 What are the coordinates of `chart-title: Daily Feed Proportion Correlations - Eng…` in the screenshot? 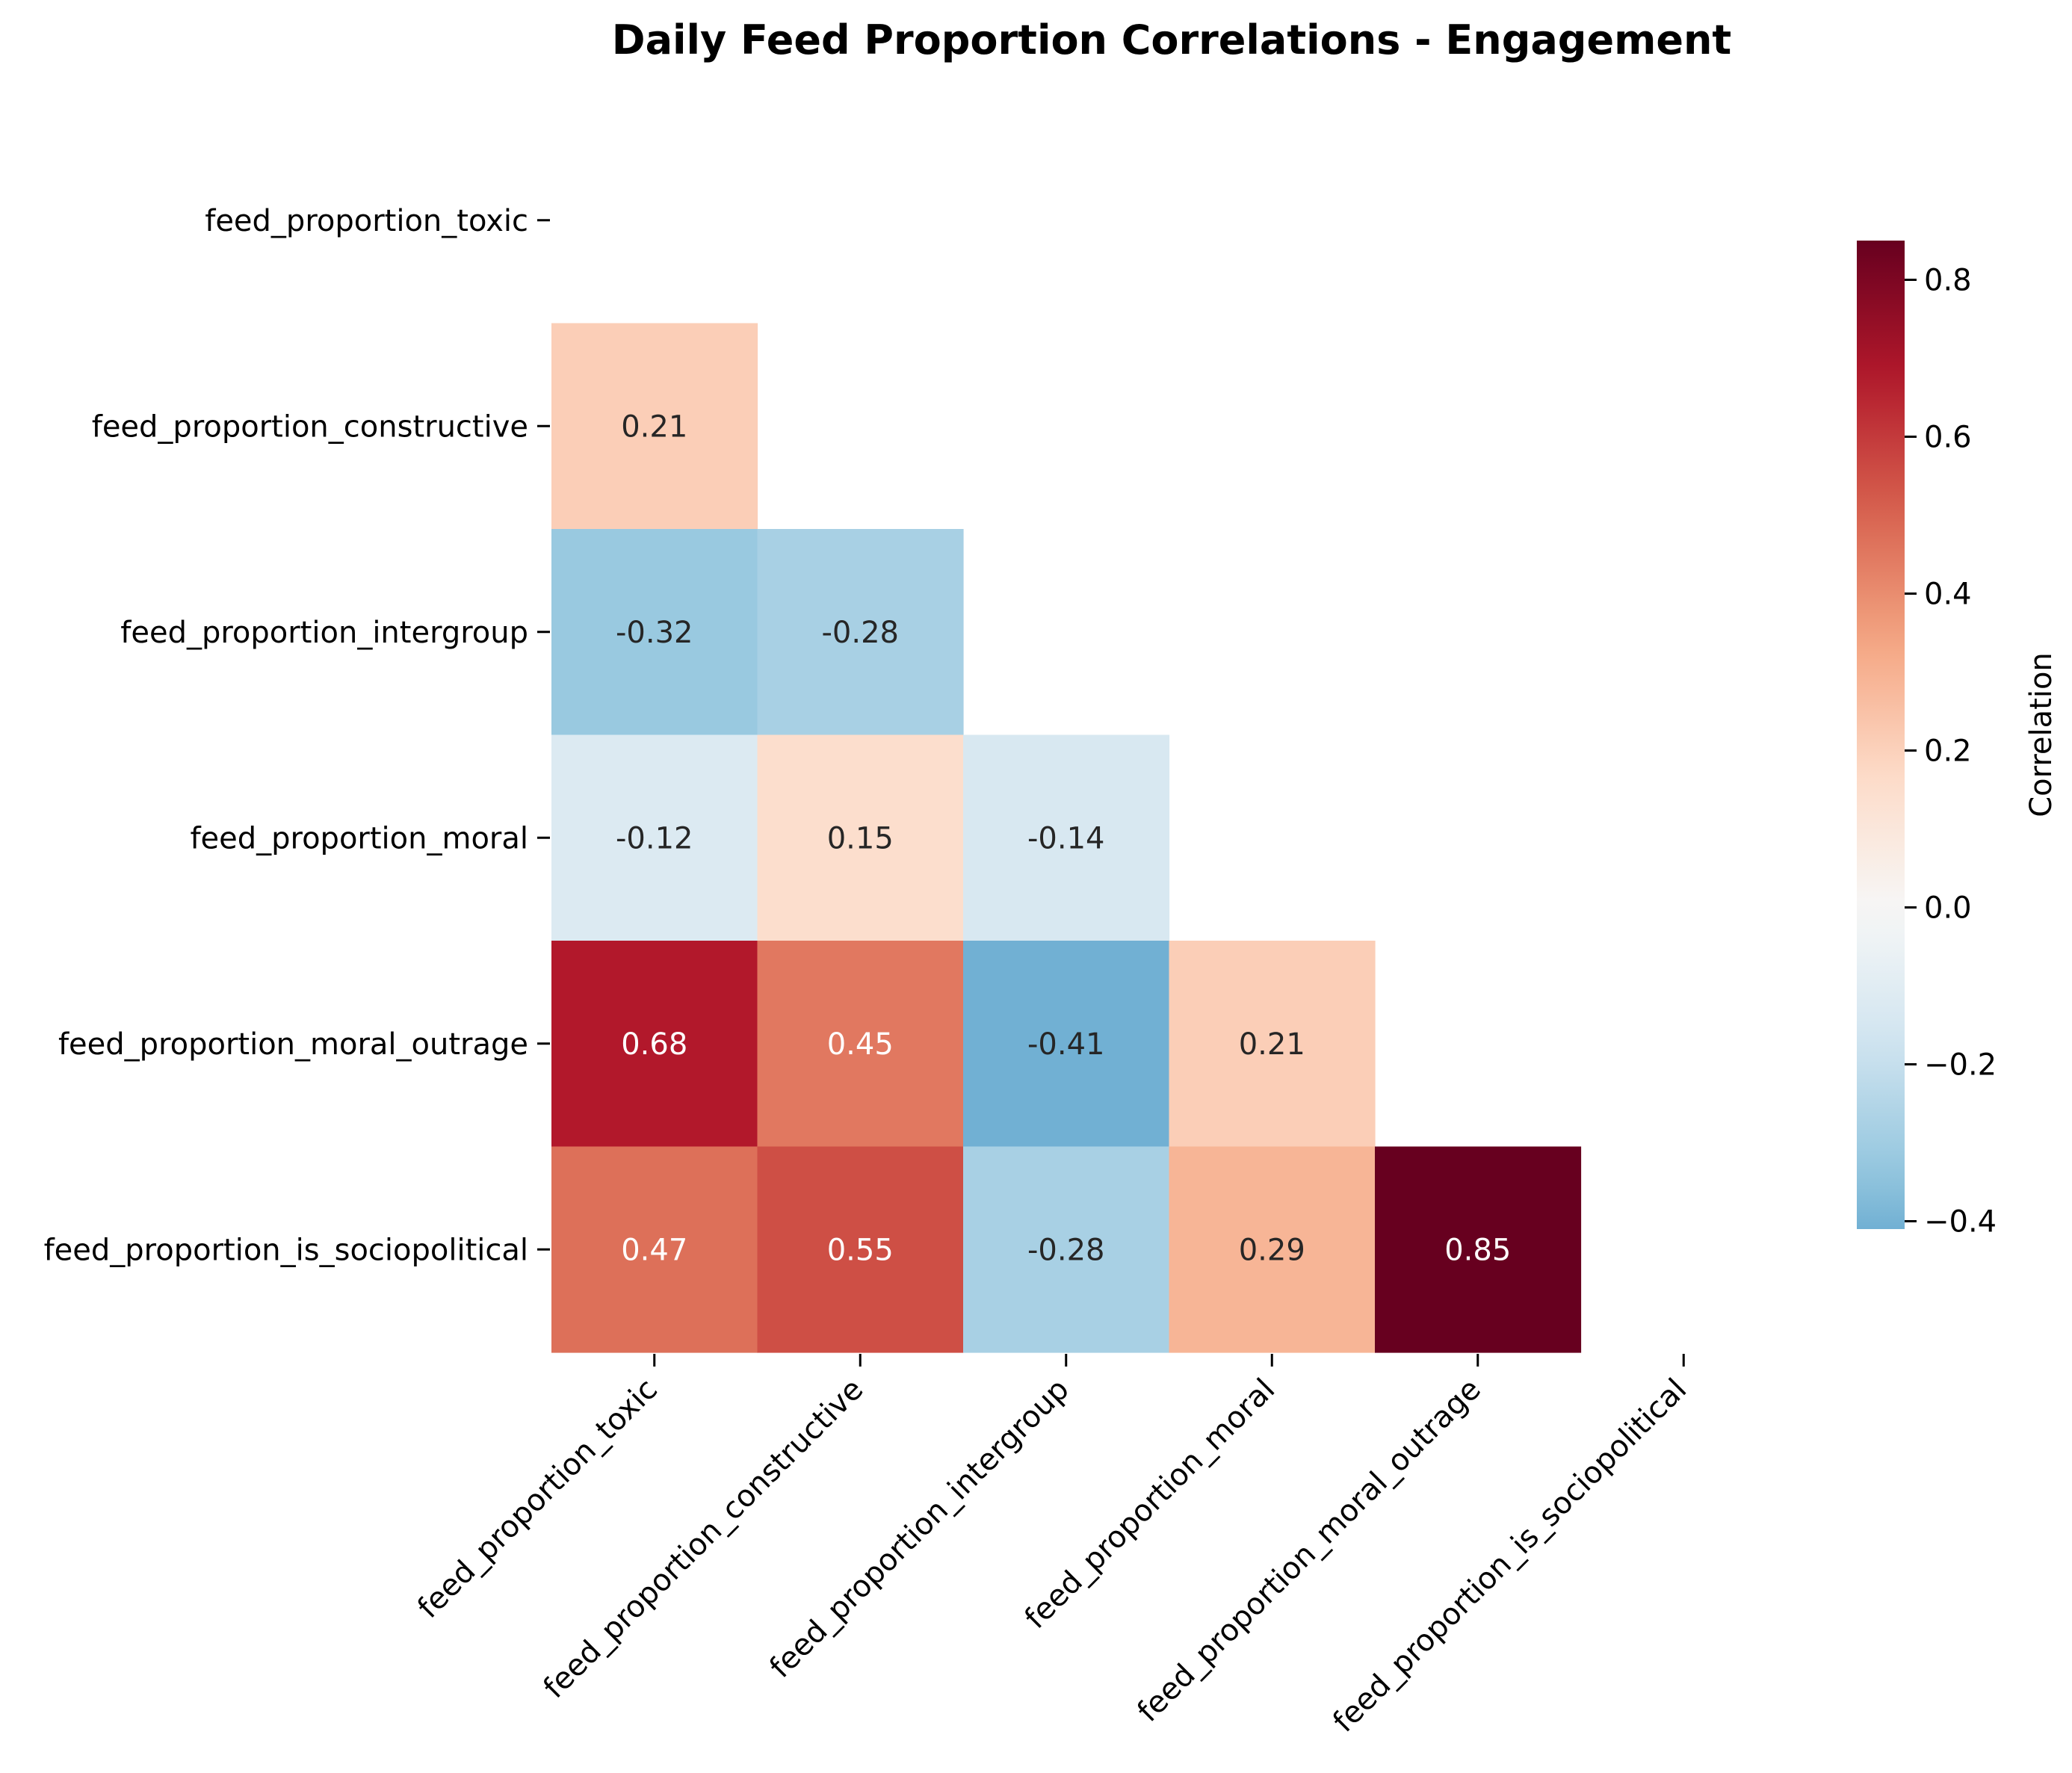 It's located at (1171, 40).